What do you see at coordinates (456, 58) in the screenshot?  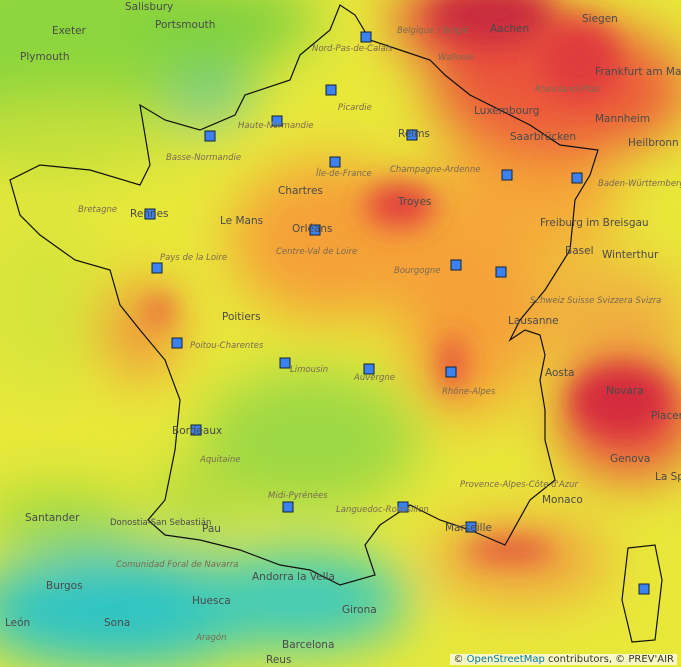 I see `region-label: Wallonie` at bounding box center [456, 58].